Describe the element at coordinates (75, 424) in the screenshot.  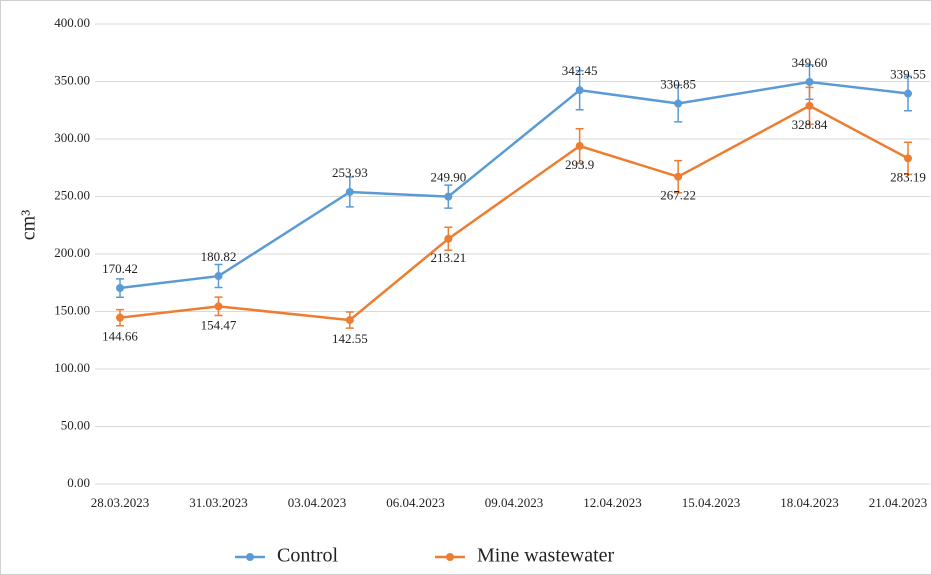
I see `y-tick-label: 50.00` at that location.